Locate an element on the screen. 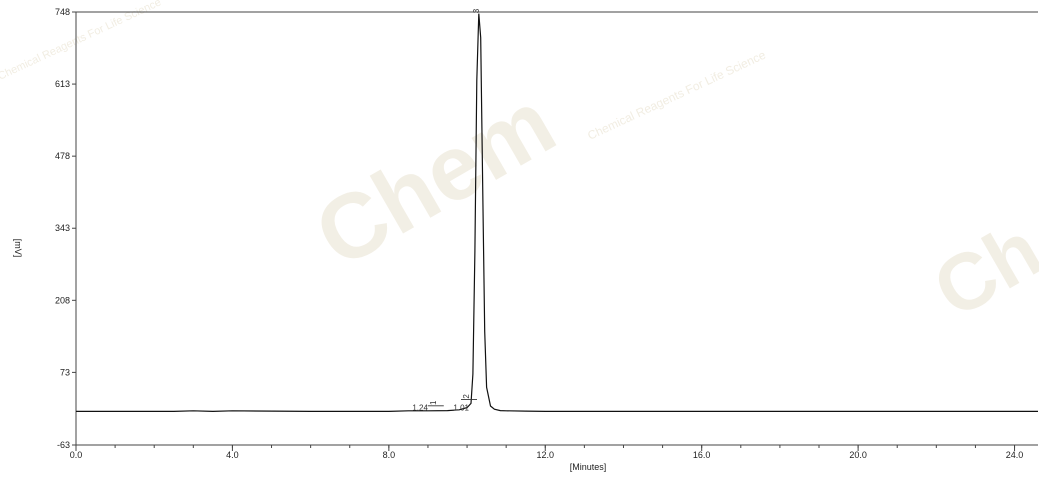  watermark-brand: Chem is located at coordinates (435, 179).